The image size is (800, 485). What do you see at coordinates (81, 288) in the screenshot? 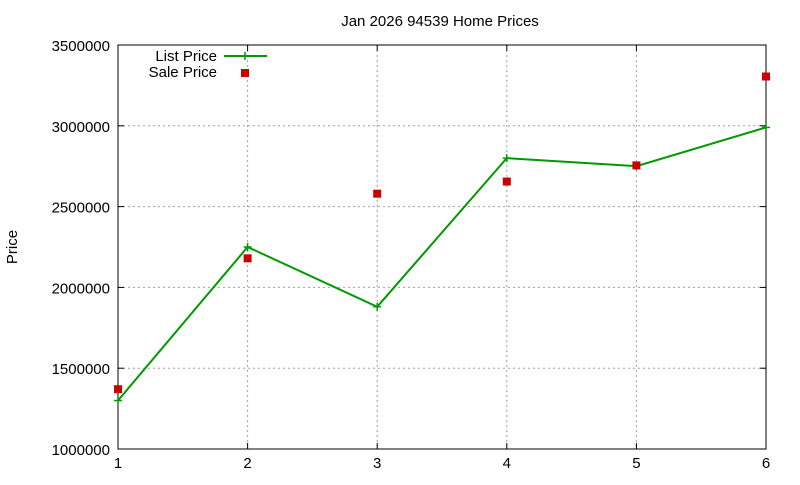
I see `y-tick-label: 2000000` at bounding box center [81, 288].